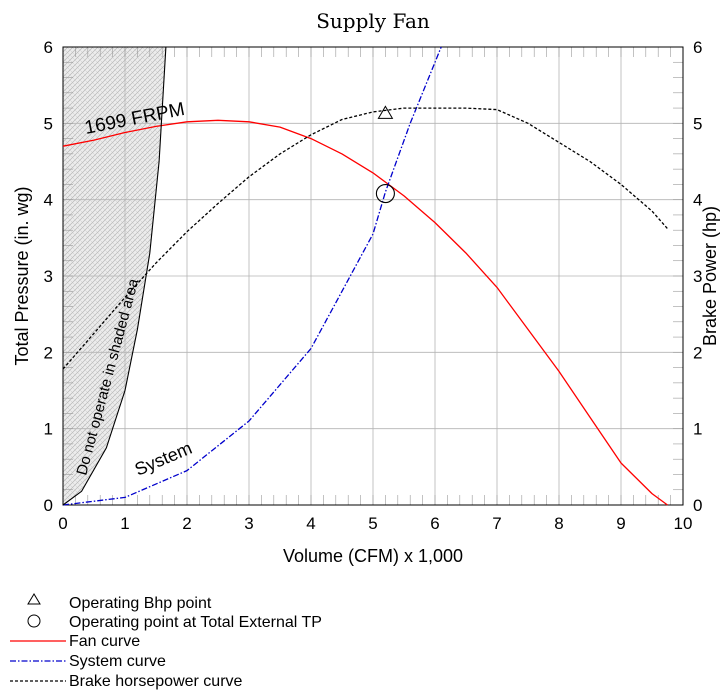 The height and width of the screenshot is (700, 725). What do you see at coordinates (434, 523) in the screenshot?
I see `x-tick-label: 6` at bounding box center [434, 523].